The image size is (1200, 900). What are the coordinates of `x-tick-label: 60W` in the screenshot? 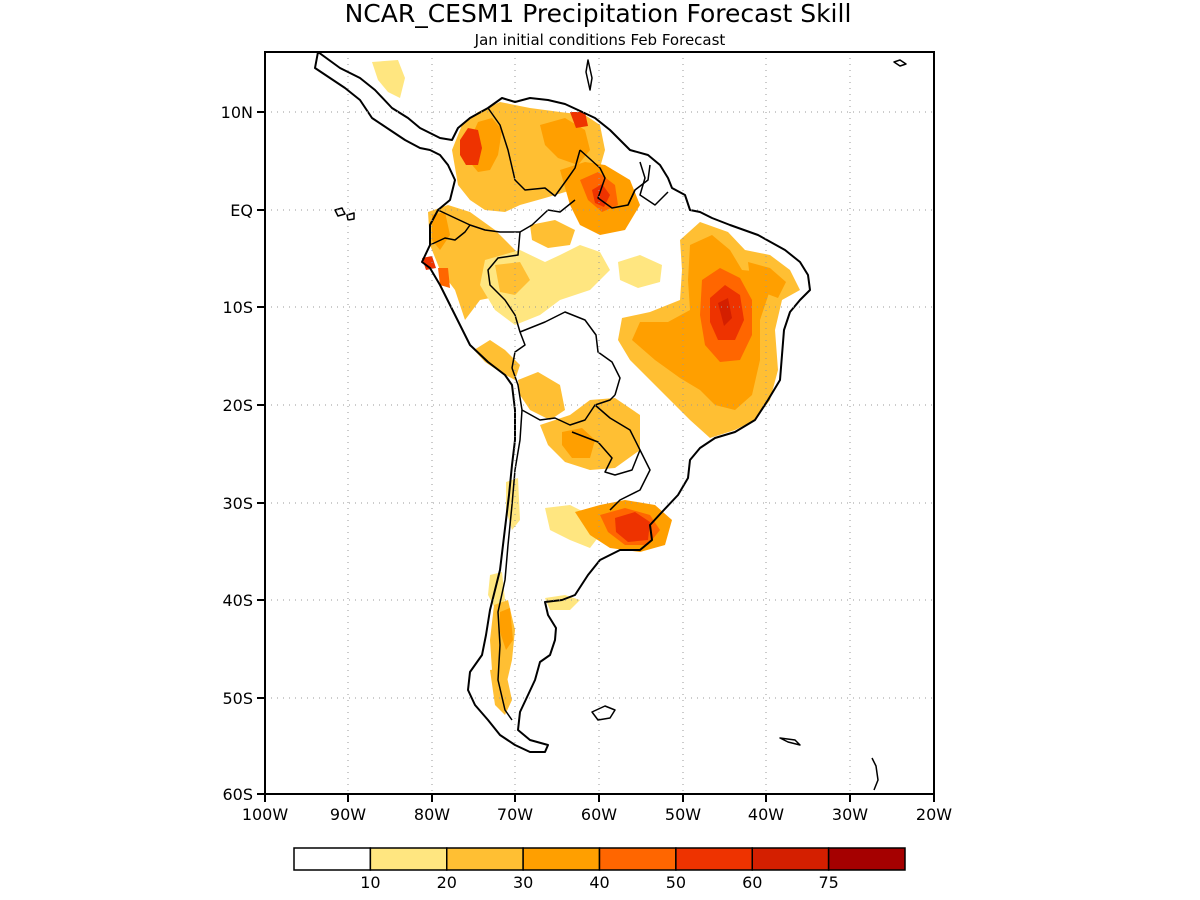 It's located at (599, 814).